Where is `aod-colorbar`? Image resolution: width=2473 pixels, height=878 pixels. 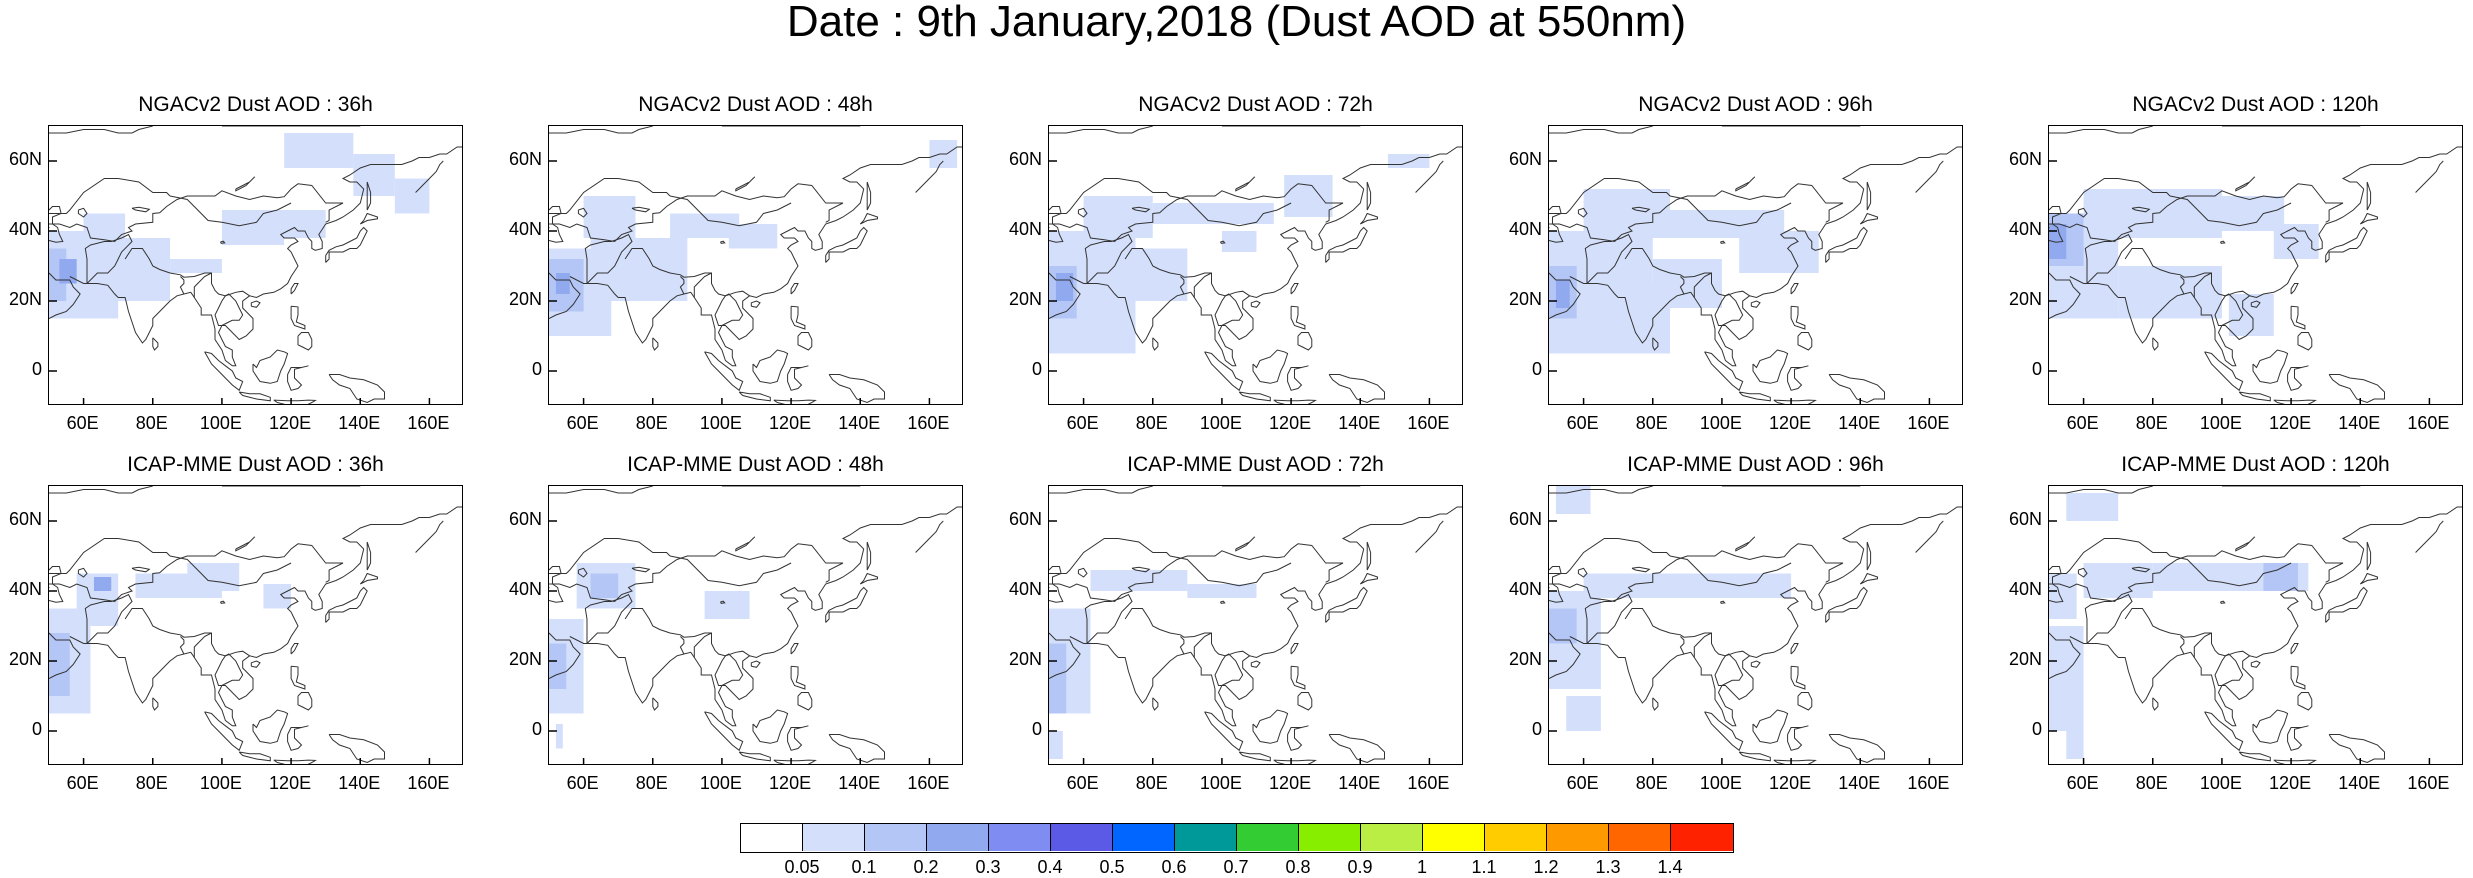
aod-colorbar is located at coordinates (1237, 838).